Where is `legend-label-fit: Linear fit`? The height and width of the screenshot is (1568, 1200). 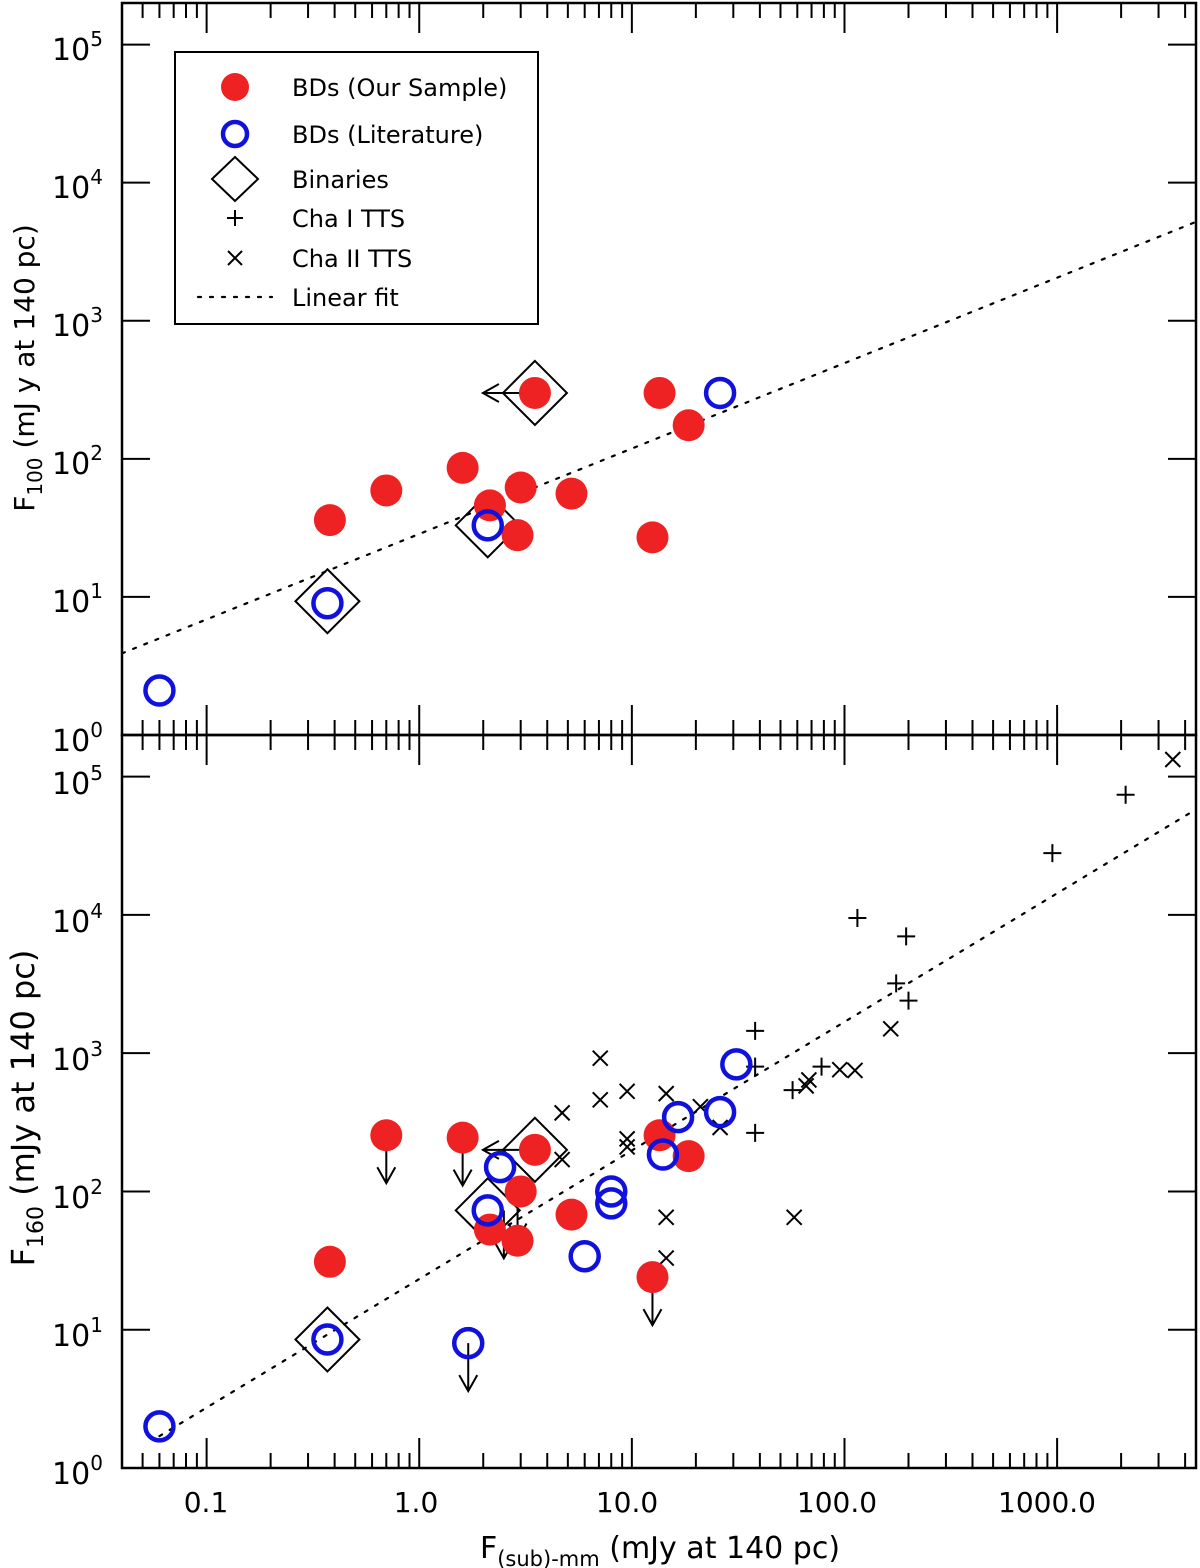 legend-label-fit: Linear fit is located at coordinates (345, 298).